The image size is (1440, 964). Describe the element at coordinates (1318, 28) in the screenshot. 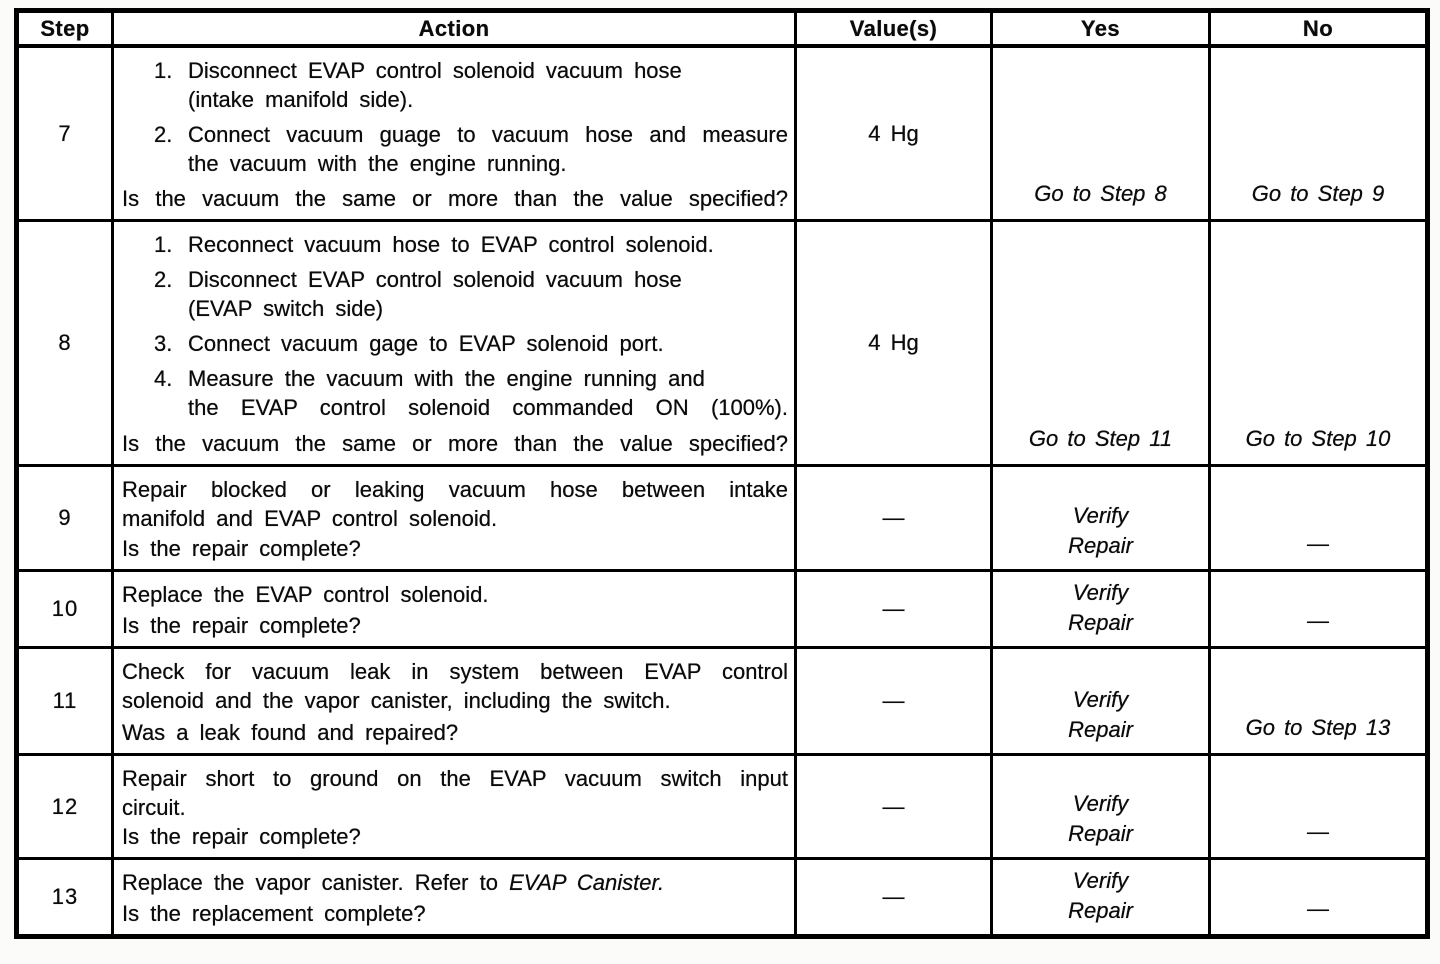

I see `column-header-no: No` at that location.